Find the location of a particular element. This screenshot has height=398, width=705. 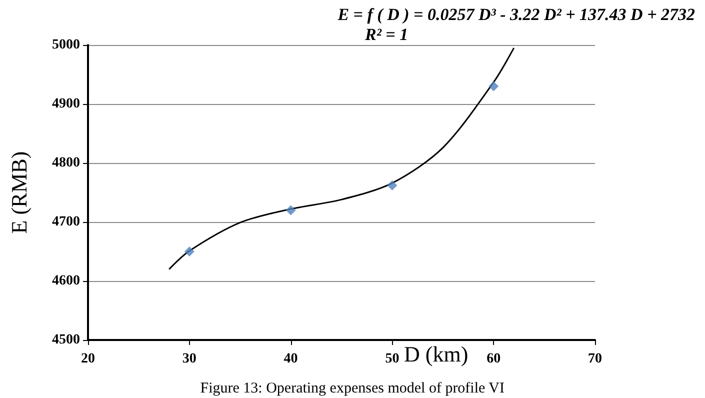

y-tick-label: 5000 is located at coordinates (66, 45).